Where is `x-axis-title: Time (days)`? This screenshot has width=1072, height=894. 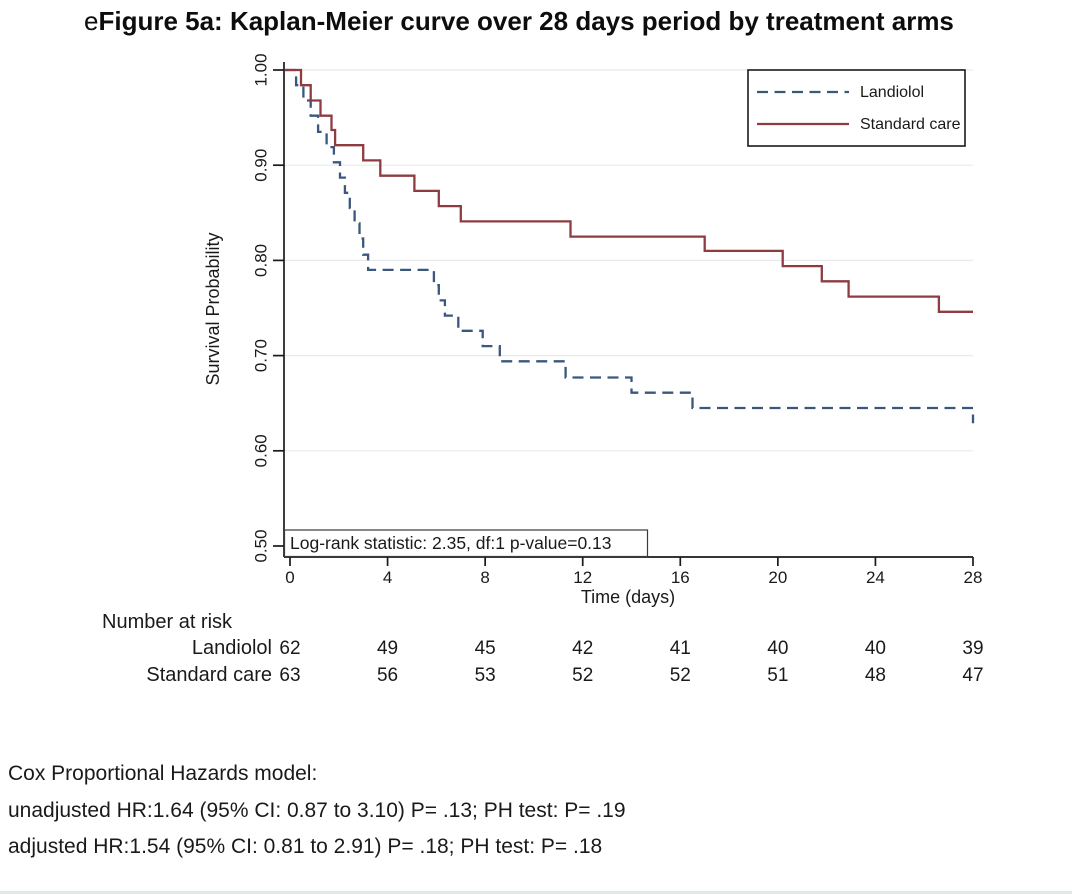
x-axis-title: Time (days) is located at coordinates (628, 597).